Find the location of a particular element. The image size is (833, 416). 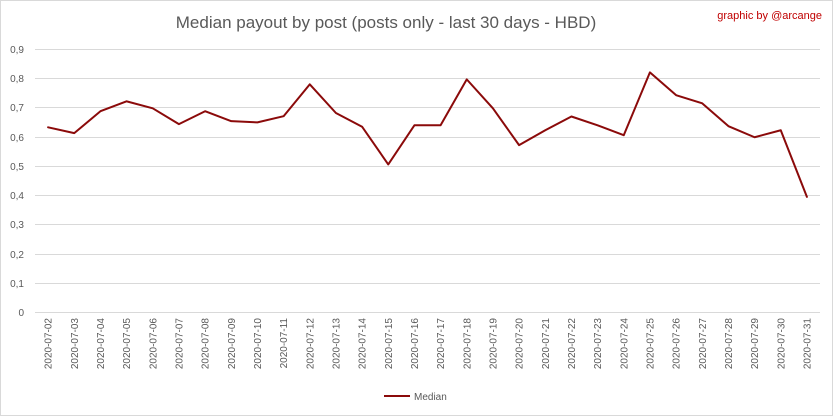

y-tick-label: 0,4 is located at coordinates (17, 196).